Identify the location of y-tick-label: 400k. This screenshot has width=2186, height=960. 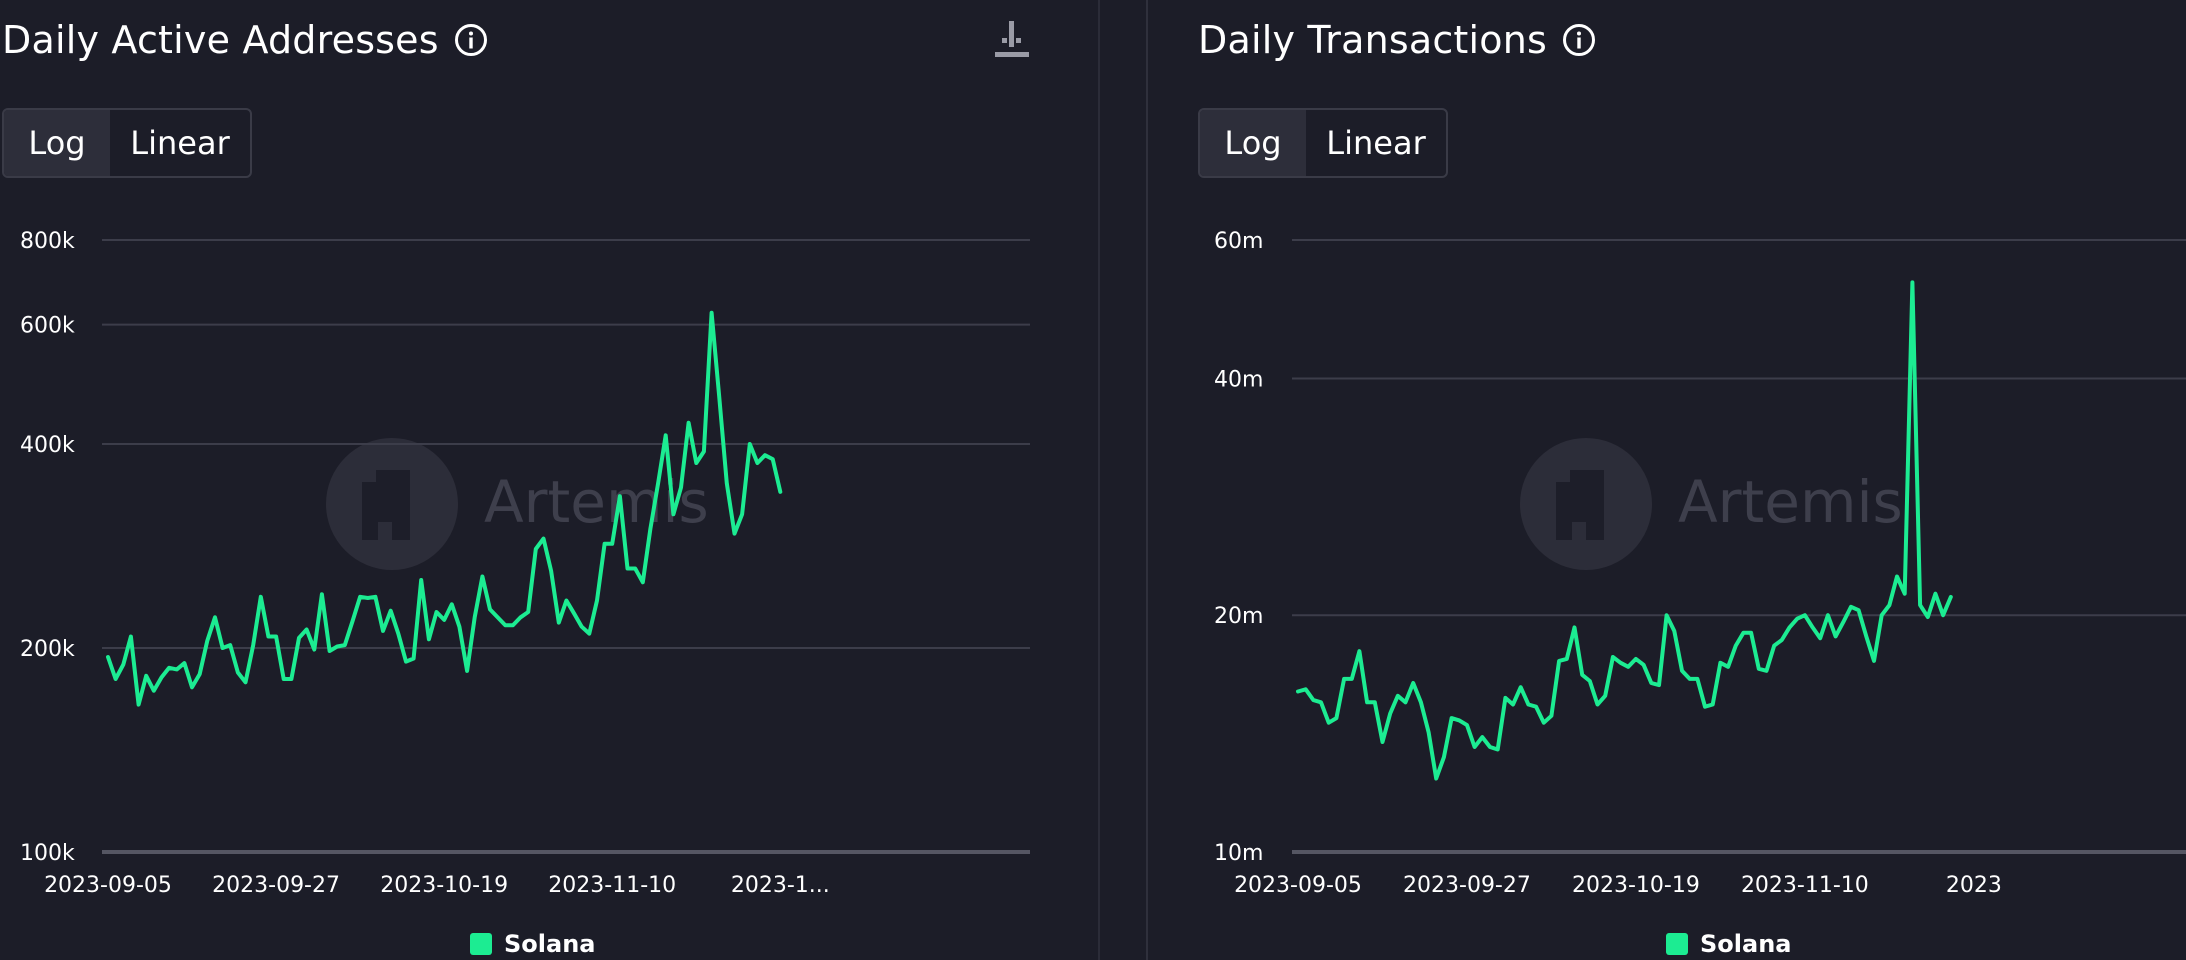
(47, 445).